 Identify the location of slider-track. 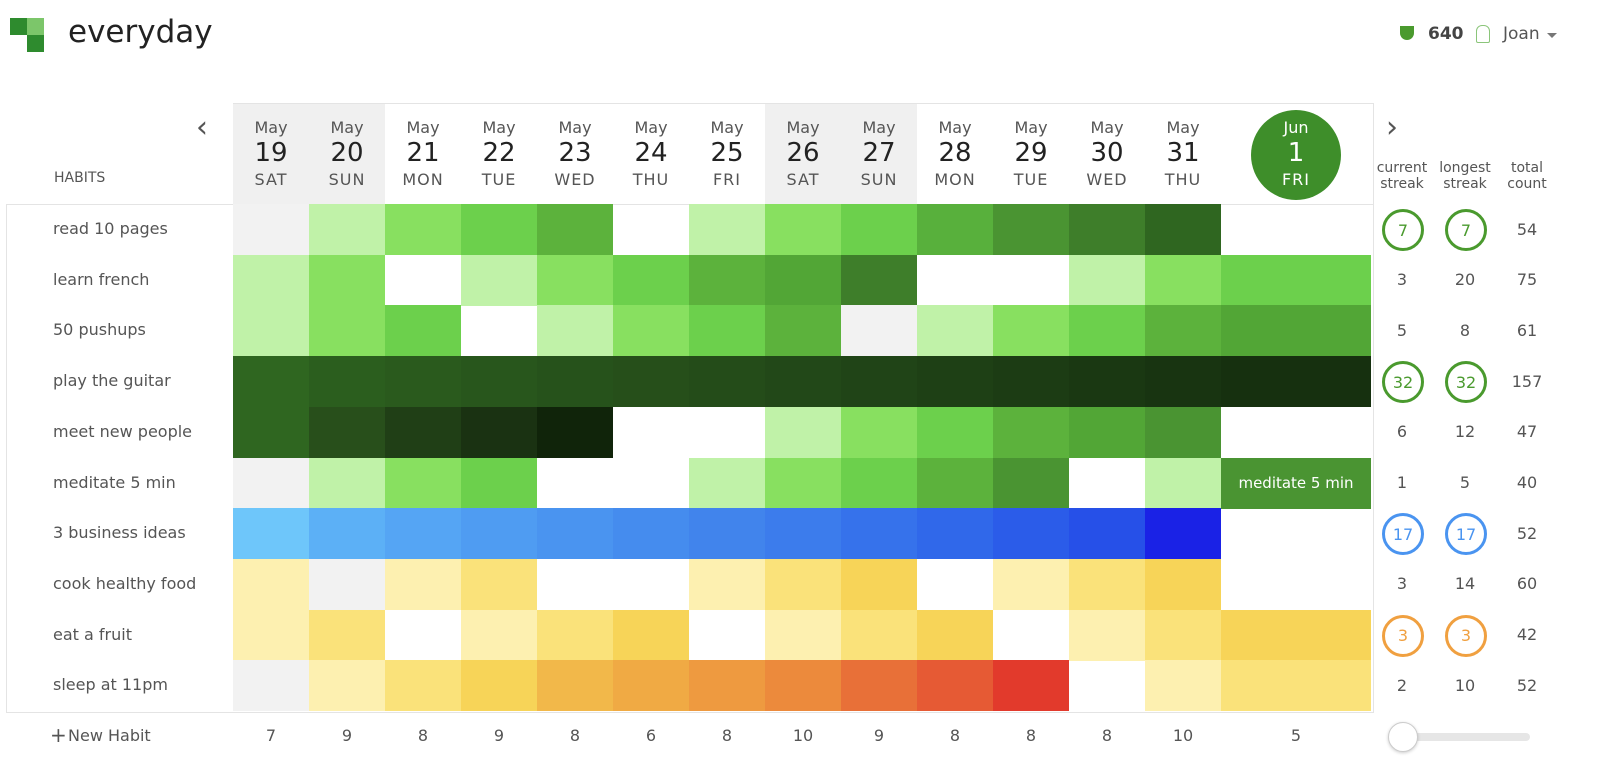
(1465, 737).